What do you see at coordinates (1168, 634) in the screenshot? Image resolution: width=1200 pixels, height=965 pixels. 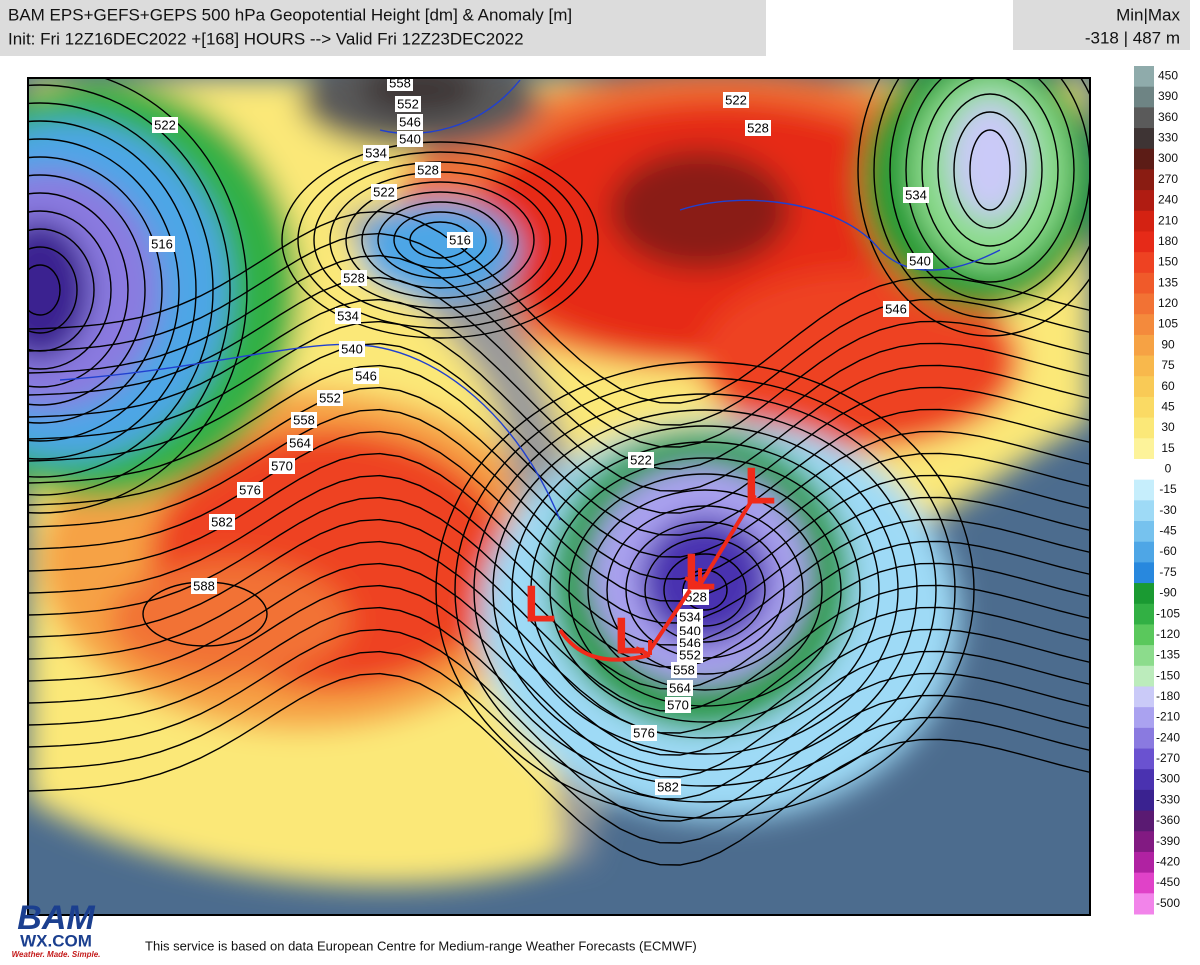 I see `colorbar-label: -120` at bounding box center [1168, 634].